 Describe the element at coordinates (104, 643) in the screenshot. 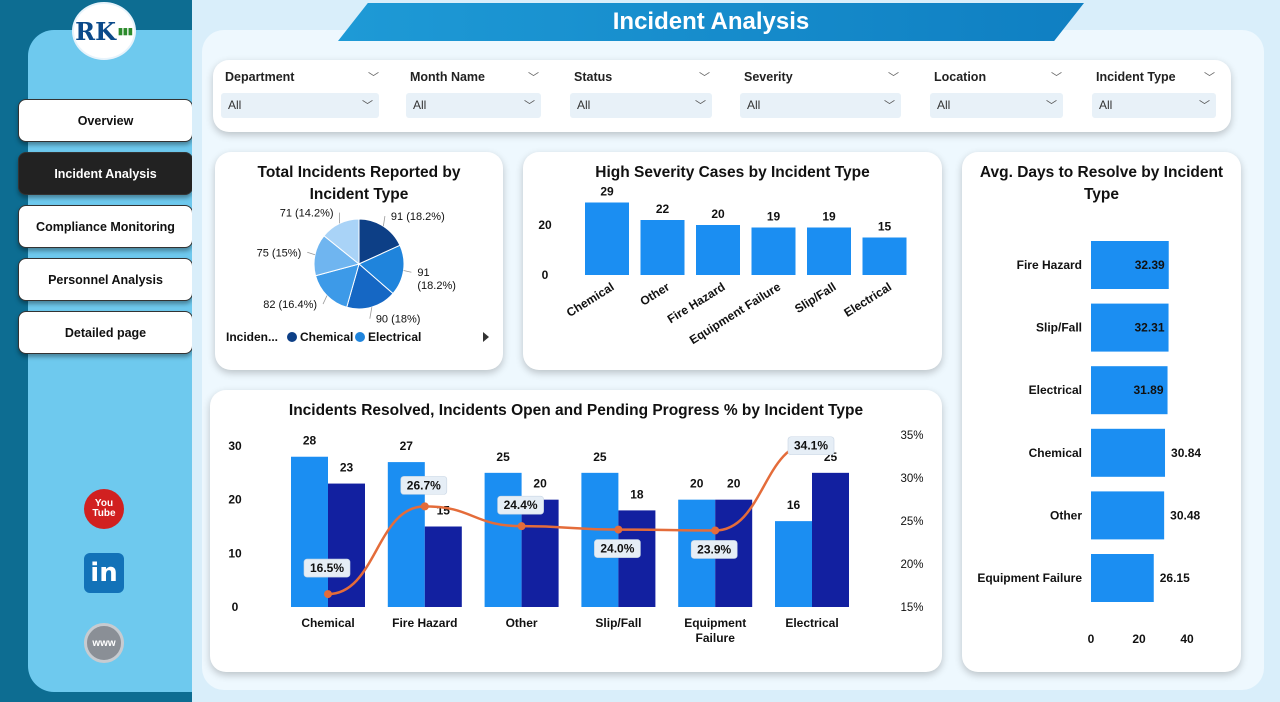

I see `website-globe-icon: www` at that location.